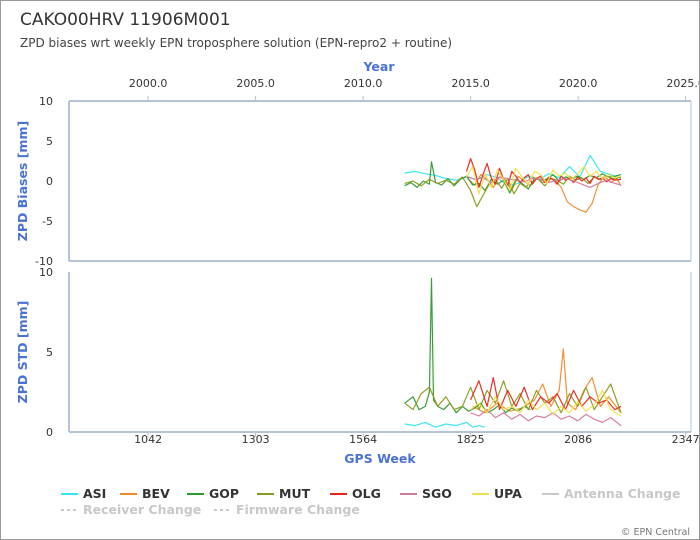  What do you see at coordinates (470, 83) in the screenshot?
I see `year-tick-label: 2015.0` at bounding box center [470, 83].